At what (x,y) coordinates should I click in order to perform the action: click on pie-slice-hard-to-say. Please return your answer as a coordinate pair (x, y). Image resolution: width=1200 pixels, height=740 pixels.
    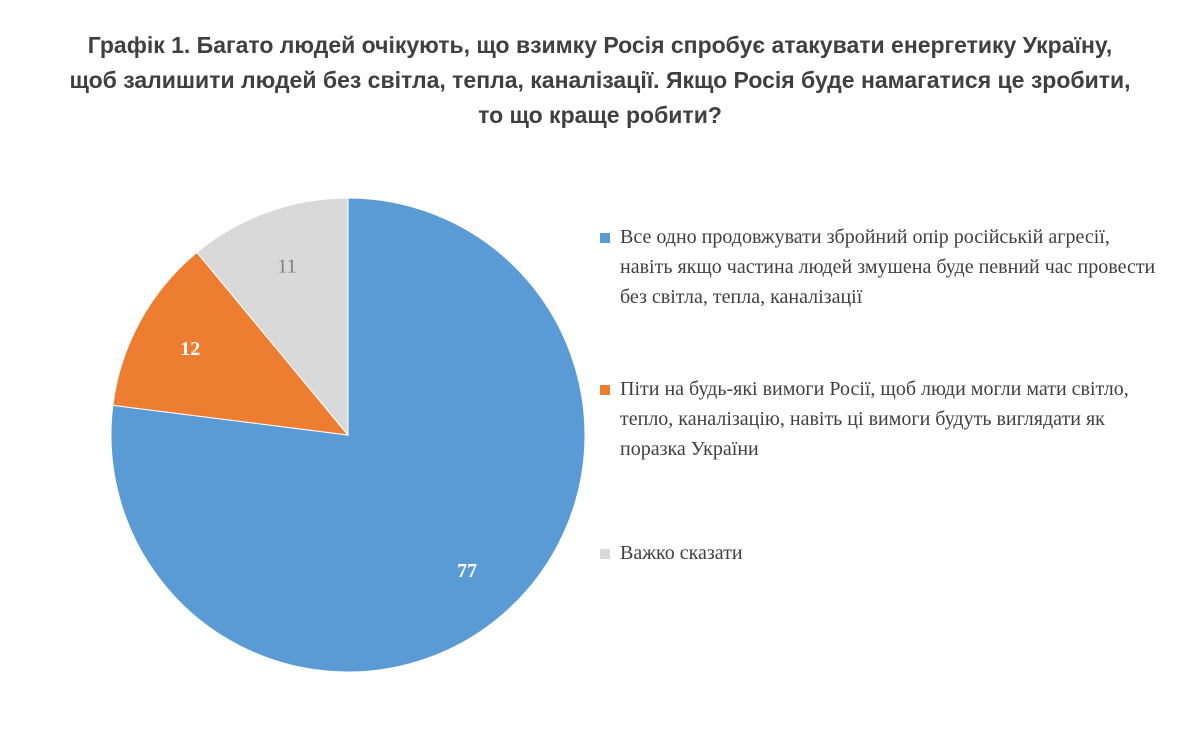
    Looking at the image, I should click on (272, 317).